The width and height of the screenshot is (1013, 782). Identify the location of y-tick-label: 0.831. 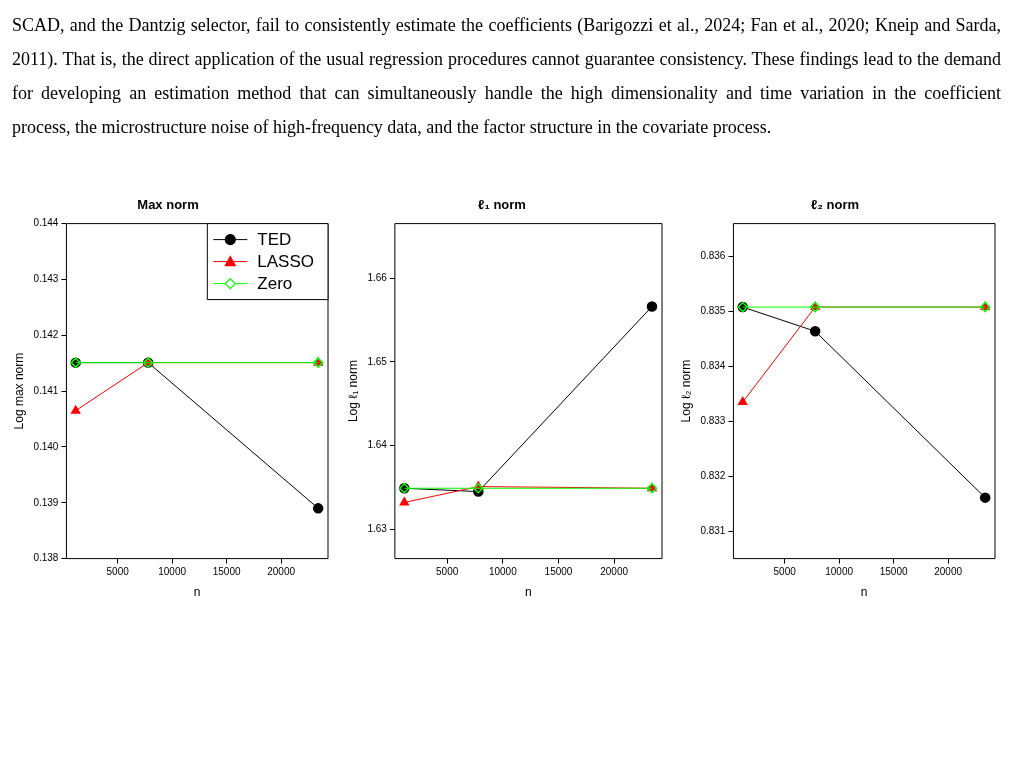
(713, 530).